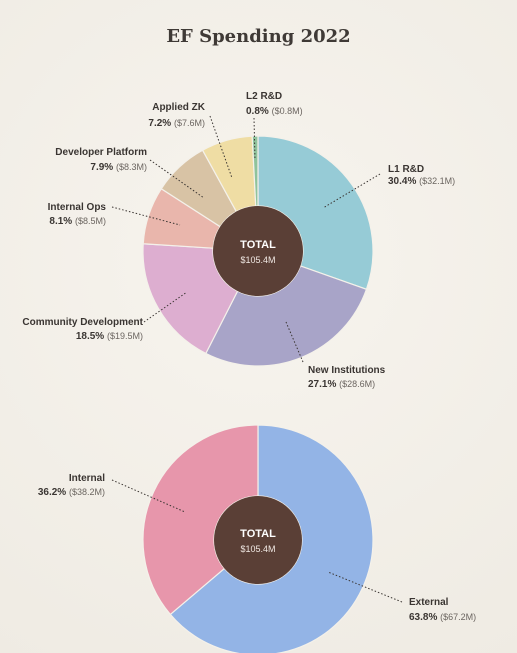 This screenshot has width=517, height=653. I want to click on slice-value-developer-platform: 7.9% ($8.3M), so click(118, 167).